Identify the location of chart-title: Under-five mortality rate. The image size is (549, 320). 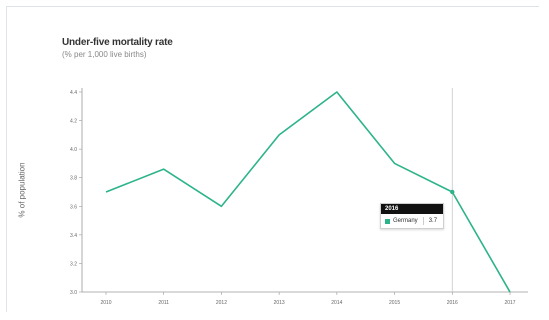
(117, 42).